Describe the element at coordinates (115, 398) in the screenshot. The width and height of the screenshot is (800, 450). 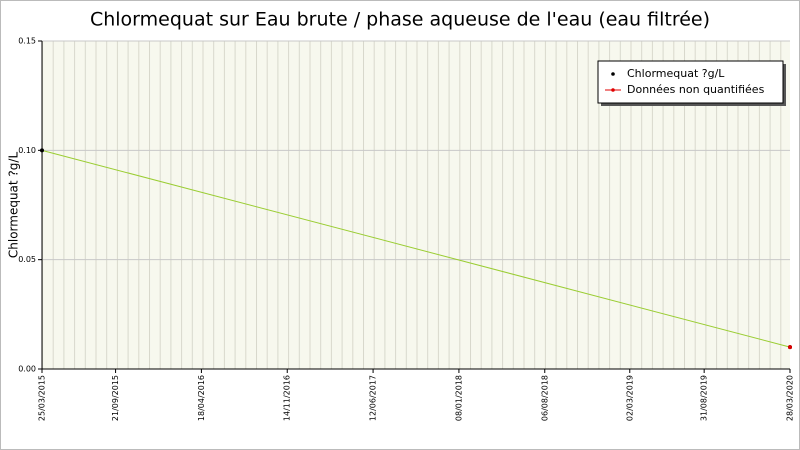
I see `x-tick-label: 21/09/2015` at that location.